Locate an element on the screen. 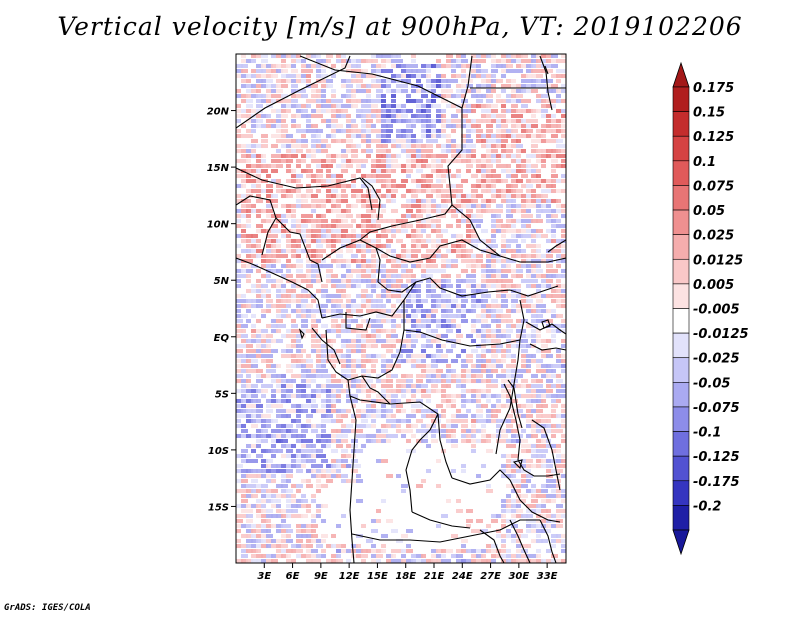 The image size is (800, 618). colorbar-top-triangle is located at coordinates (681, 74).